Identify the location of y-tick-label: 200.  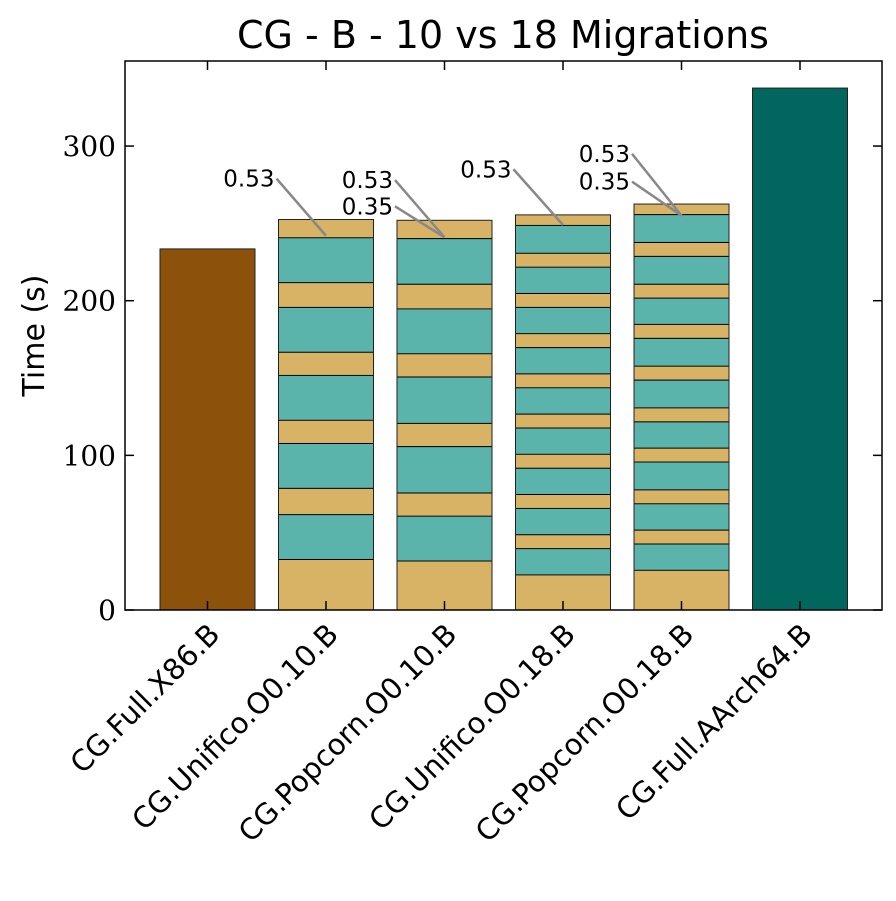
(89, 301).